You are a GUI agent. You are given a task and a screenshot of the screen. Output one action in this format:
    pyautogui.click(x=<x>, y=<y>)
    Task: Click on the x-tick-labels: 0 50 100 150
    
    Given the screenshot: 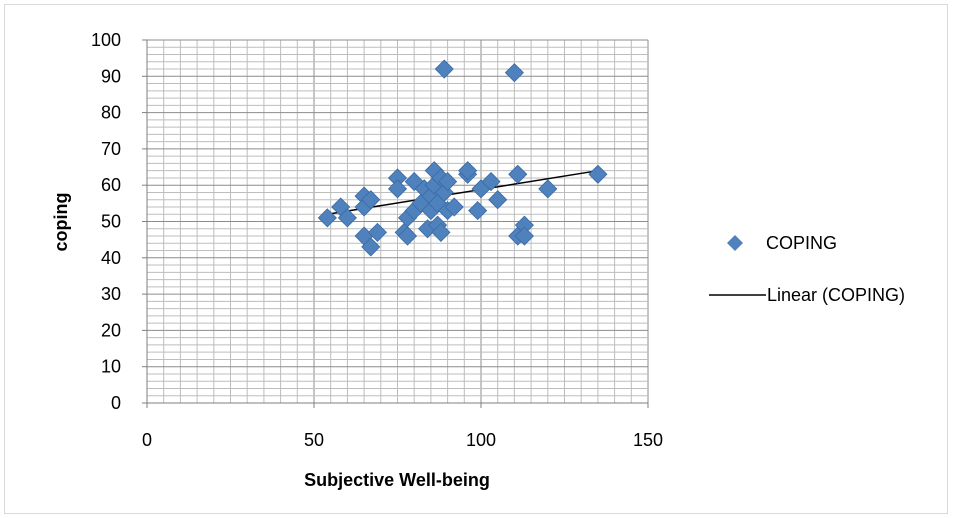 What is the action you would take?
    pyautogui.click(x=402, y=440)
    